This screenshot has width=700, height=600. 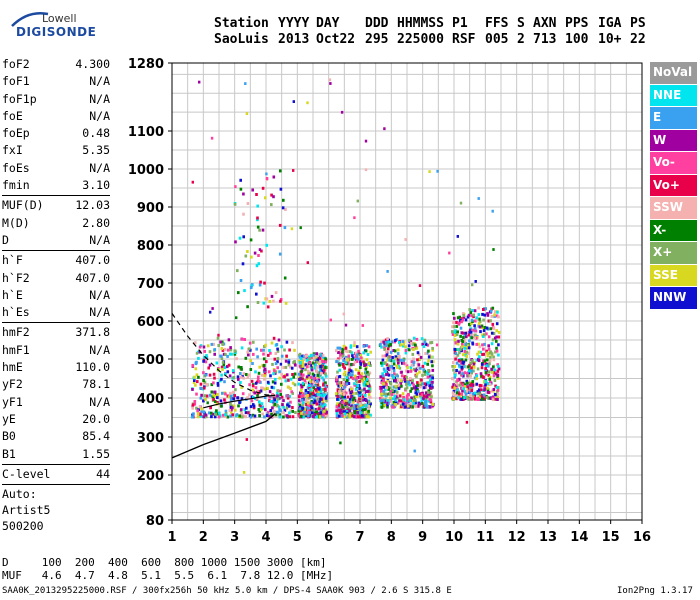 What do you see at coordinates (16, 312) in the screenshot?
I see `param-key: h`Es` at bounding box center [16, 312].